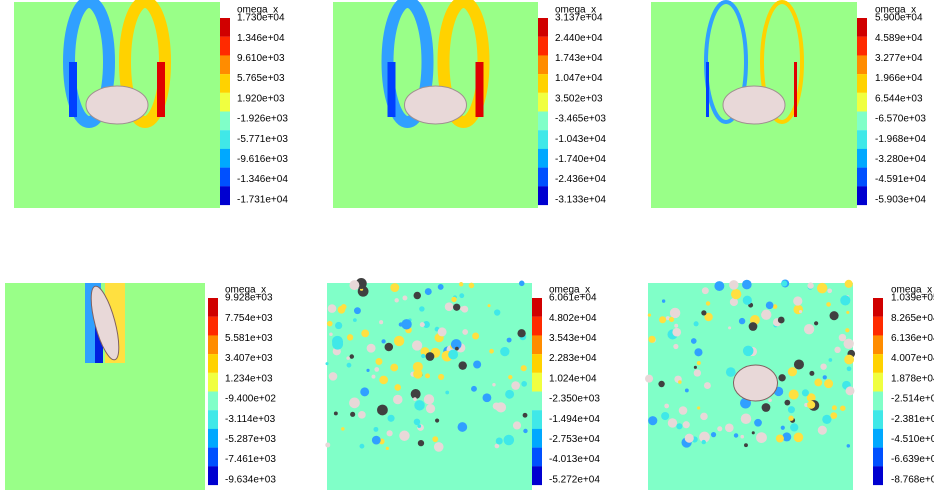 This screenshot has height=496, width=934. What do you see at coordinates (573, 378) in the screenshot?
I see `colorbar-label: 1.024e+04` at bounding box center [573, 378].